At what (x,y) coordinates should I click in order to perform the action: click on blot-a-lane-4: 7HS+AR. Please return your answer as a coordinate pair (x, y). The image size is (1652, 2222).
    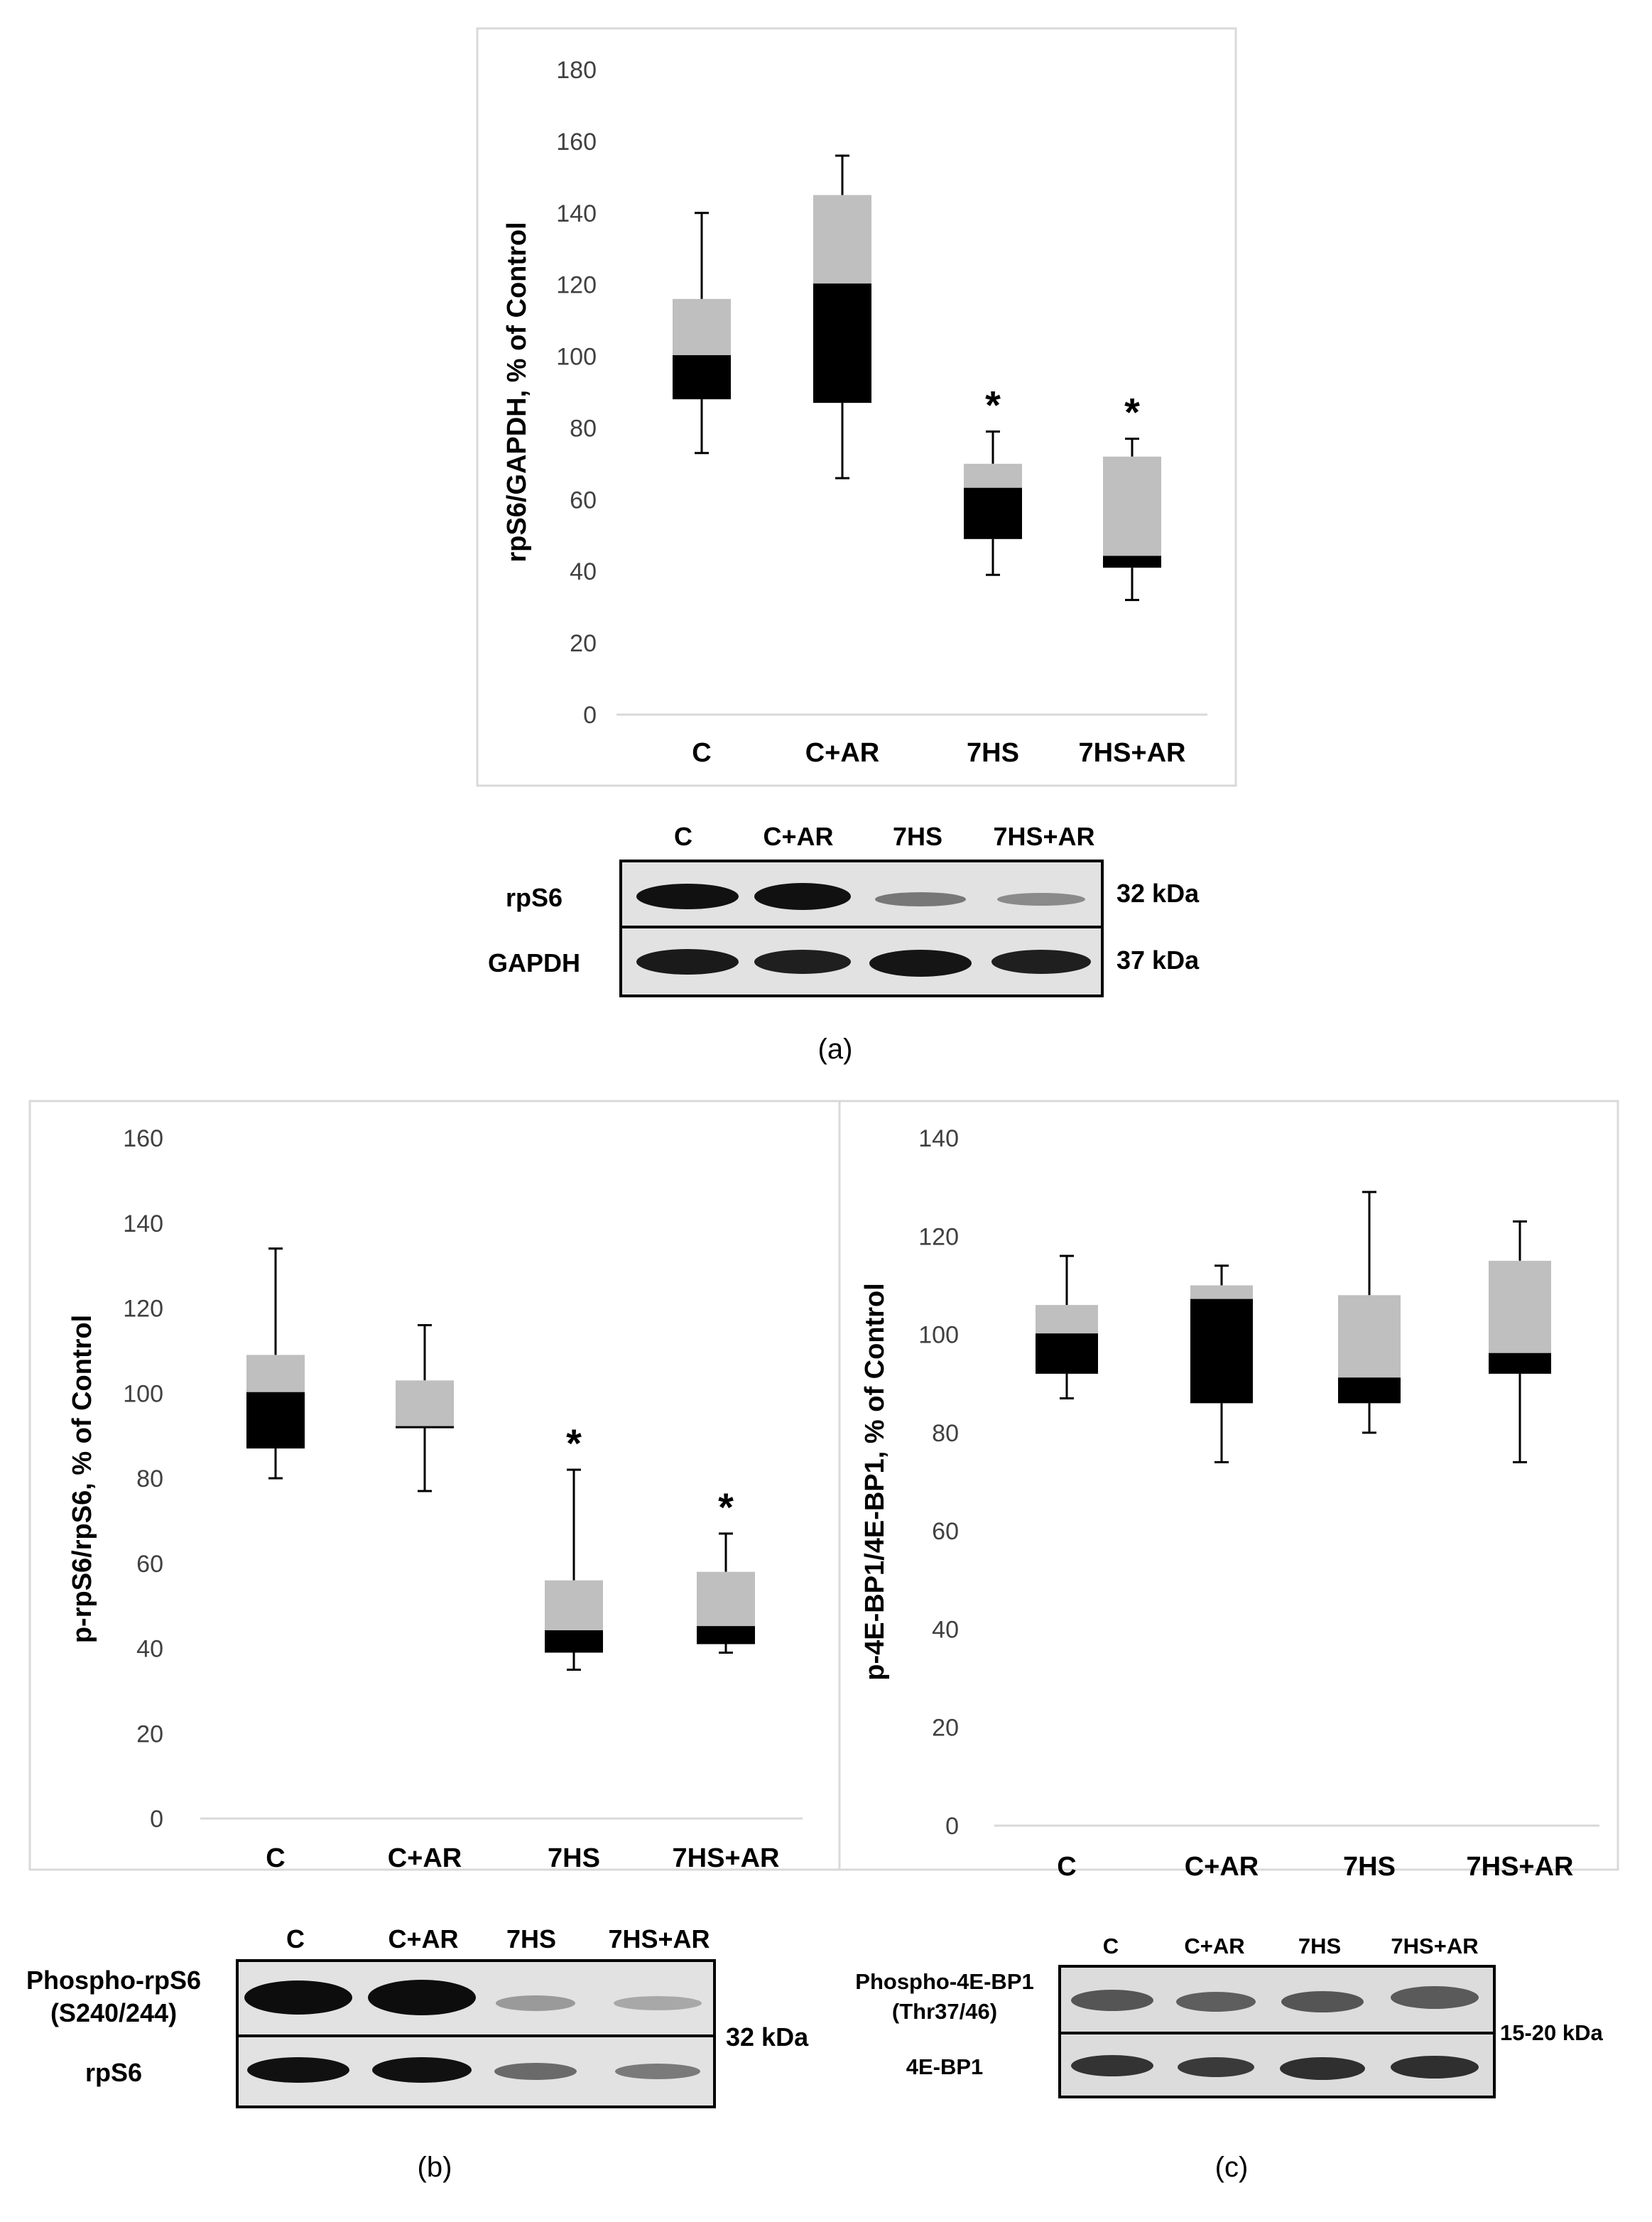
    Looking at the image, I should click on (1043, 836).